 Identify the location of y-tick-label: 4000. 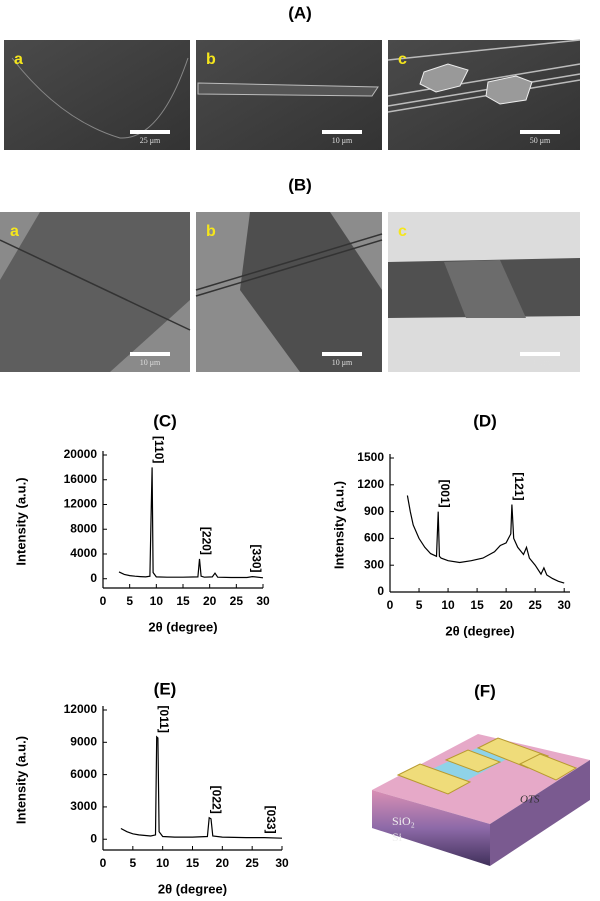
(83, 553).